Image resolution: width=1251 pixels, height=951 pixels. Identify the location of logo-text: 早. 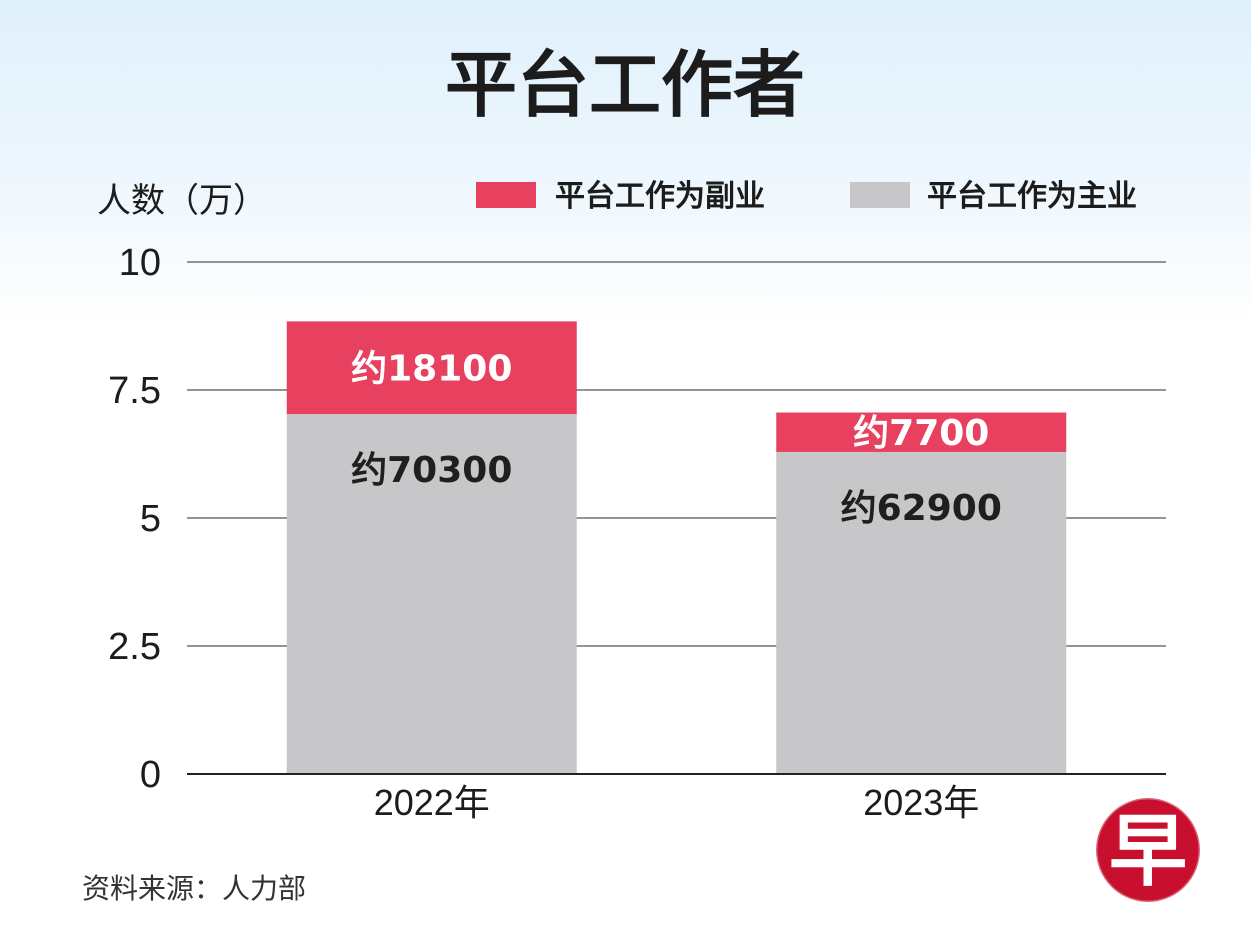
(1148, 851).